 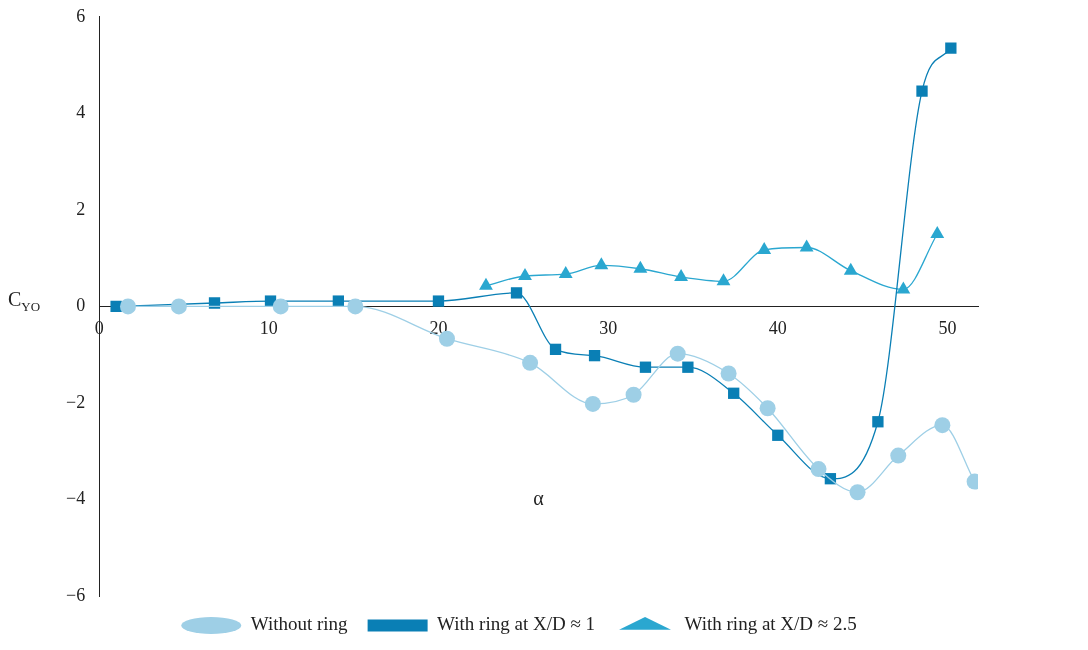 I want to click on y-tick-label: −2, so click(x=76, y=401).